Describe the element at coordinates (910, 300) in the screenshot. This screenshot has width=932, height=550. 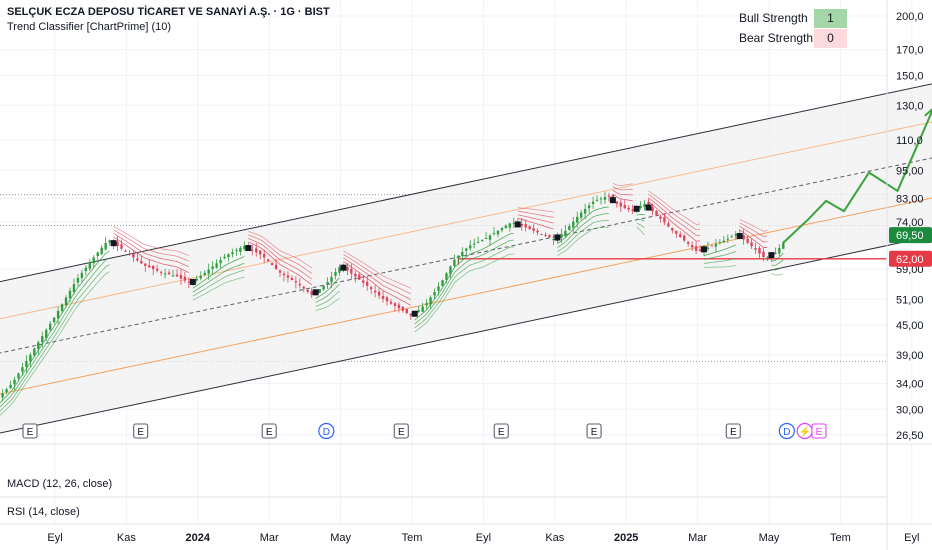
I see `y-tick-label: 51,00` at that location.